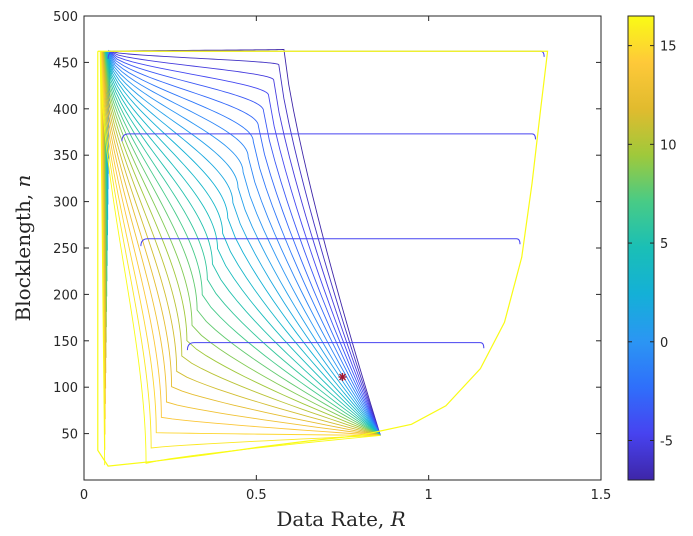 The width and height of the screenshot is (693, 536). I want to click on colorbar-tick-label: 5, so click(664, 244).